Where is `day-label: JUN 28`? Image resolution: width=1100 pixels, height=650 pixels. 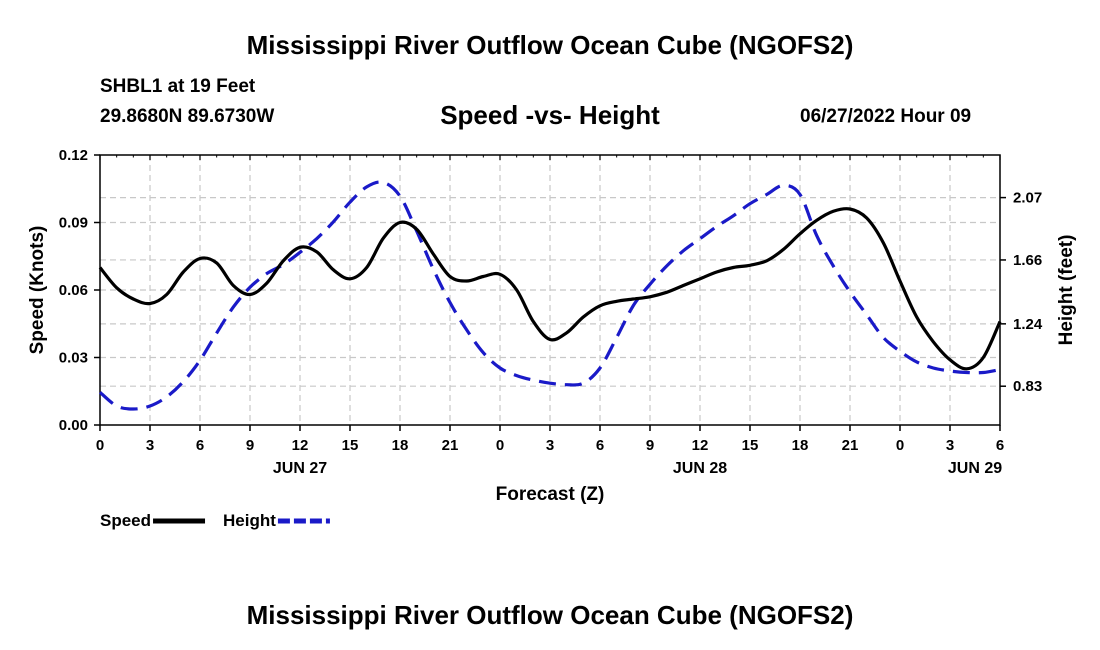 day-label: JUN 28 is located at coordinates (700, 468).